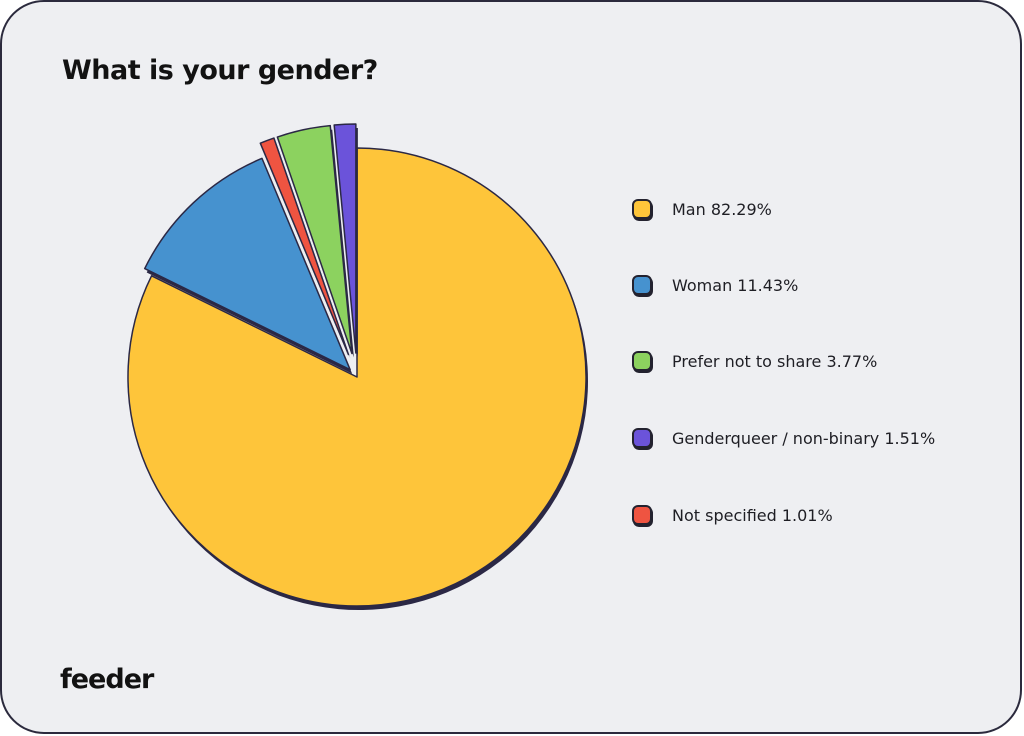 The height and width of the screenshot is (736, 1024). What do you see at coordinates (642, 361) in the screenshot?
I see `legend-swatch-prefer-not-to-share` at bounding box center [642, 361].